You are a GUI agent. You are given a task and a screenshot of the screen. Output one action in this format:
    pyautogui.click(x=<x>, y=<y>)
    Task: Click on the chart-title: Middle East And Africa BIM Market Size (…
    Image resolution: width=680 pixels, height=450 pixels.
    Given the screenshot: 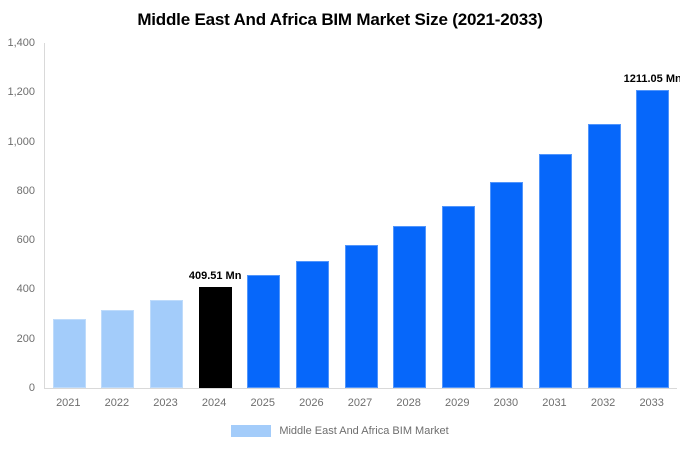 What is the action you would take?
    pyautogui.click(x=340, y=19)
    